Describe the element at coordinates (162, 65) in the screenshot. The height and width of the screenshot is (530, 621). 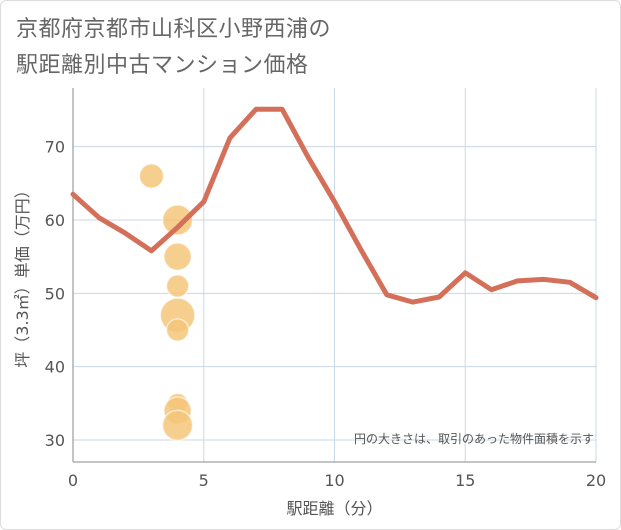
I see `chart-title-line-2: 駅距離別中古マンション価格` at that location.